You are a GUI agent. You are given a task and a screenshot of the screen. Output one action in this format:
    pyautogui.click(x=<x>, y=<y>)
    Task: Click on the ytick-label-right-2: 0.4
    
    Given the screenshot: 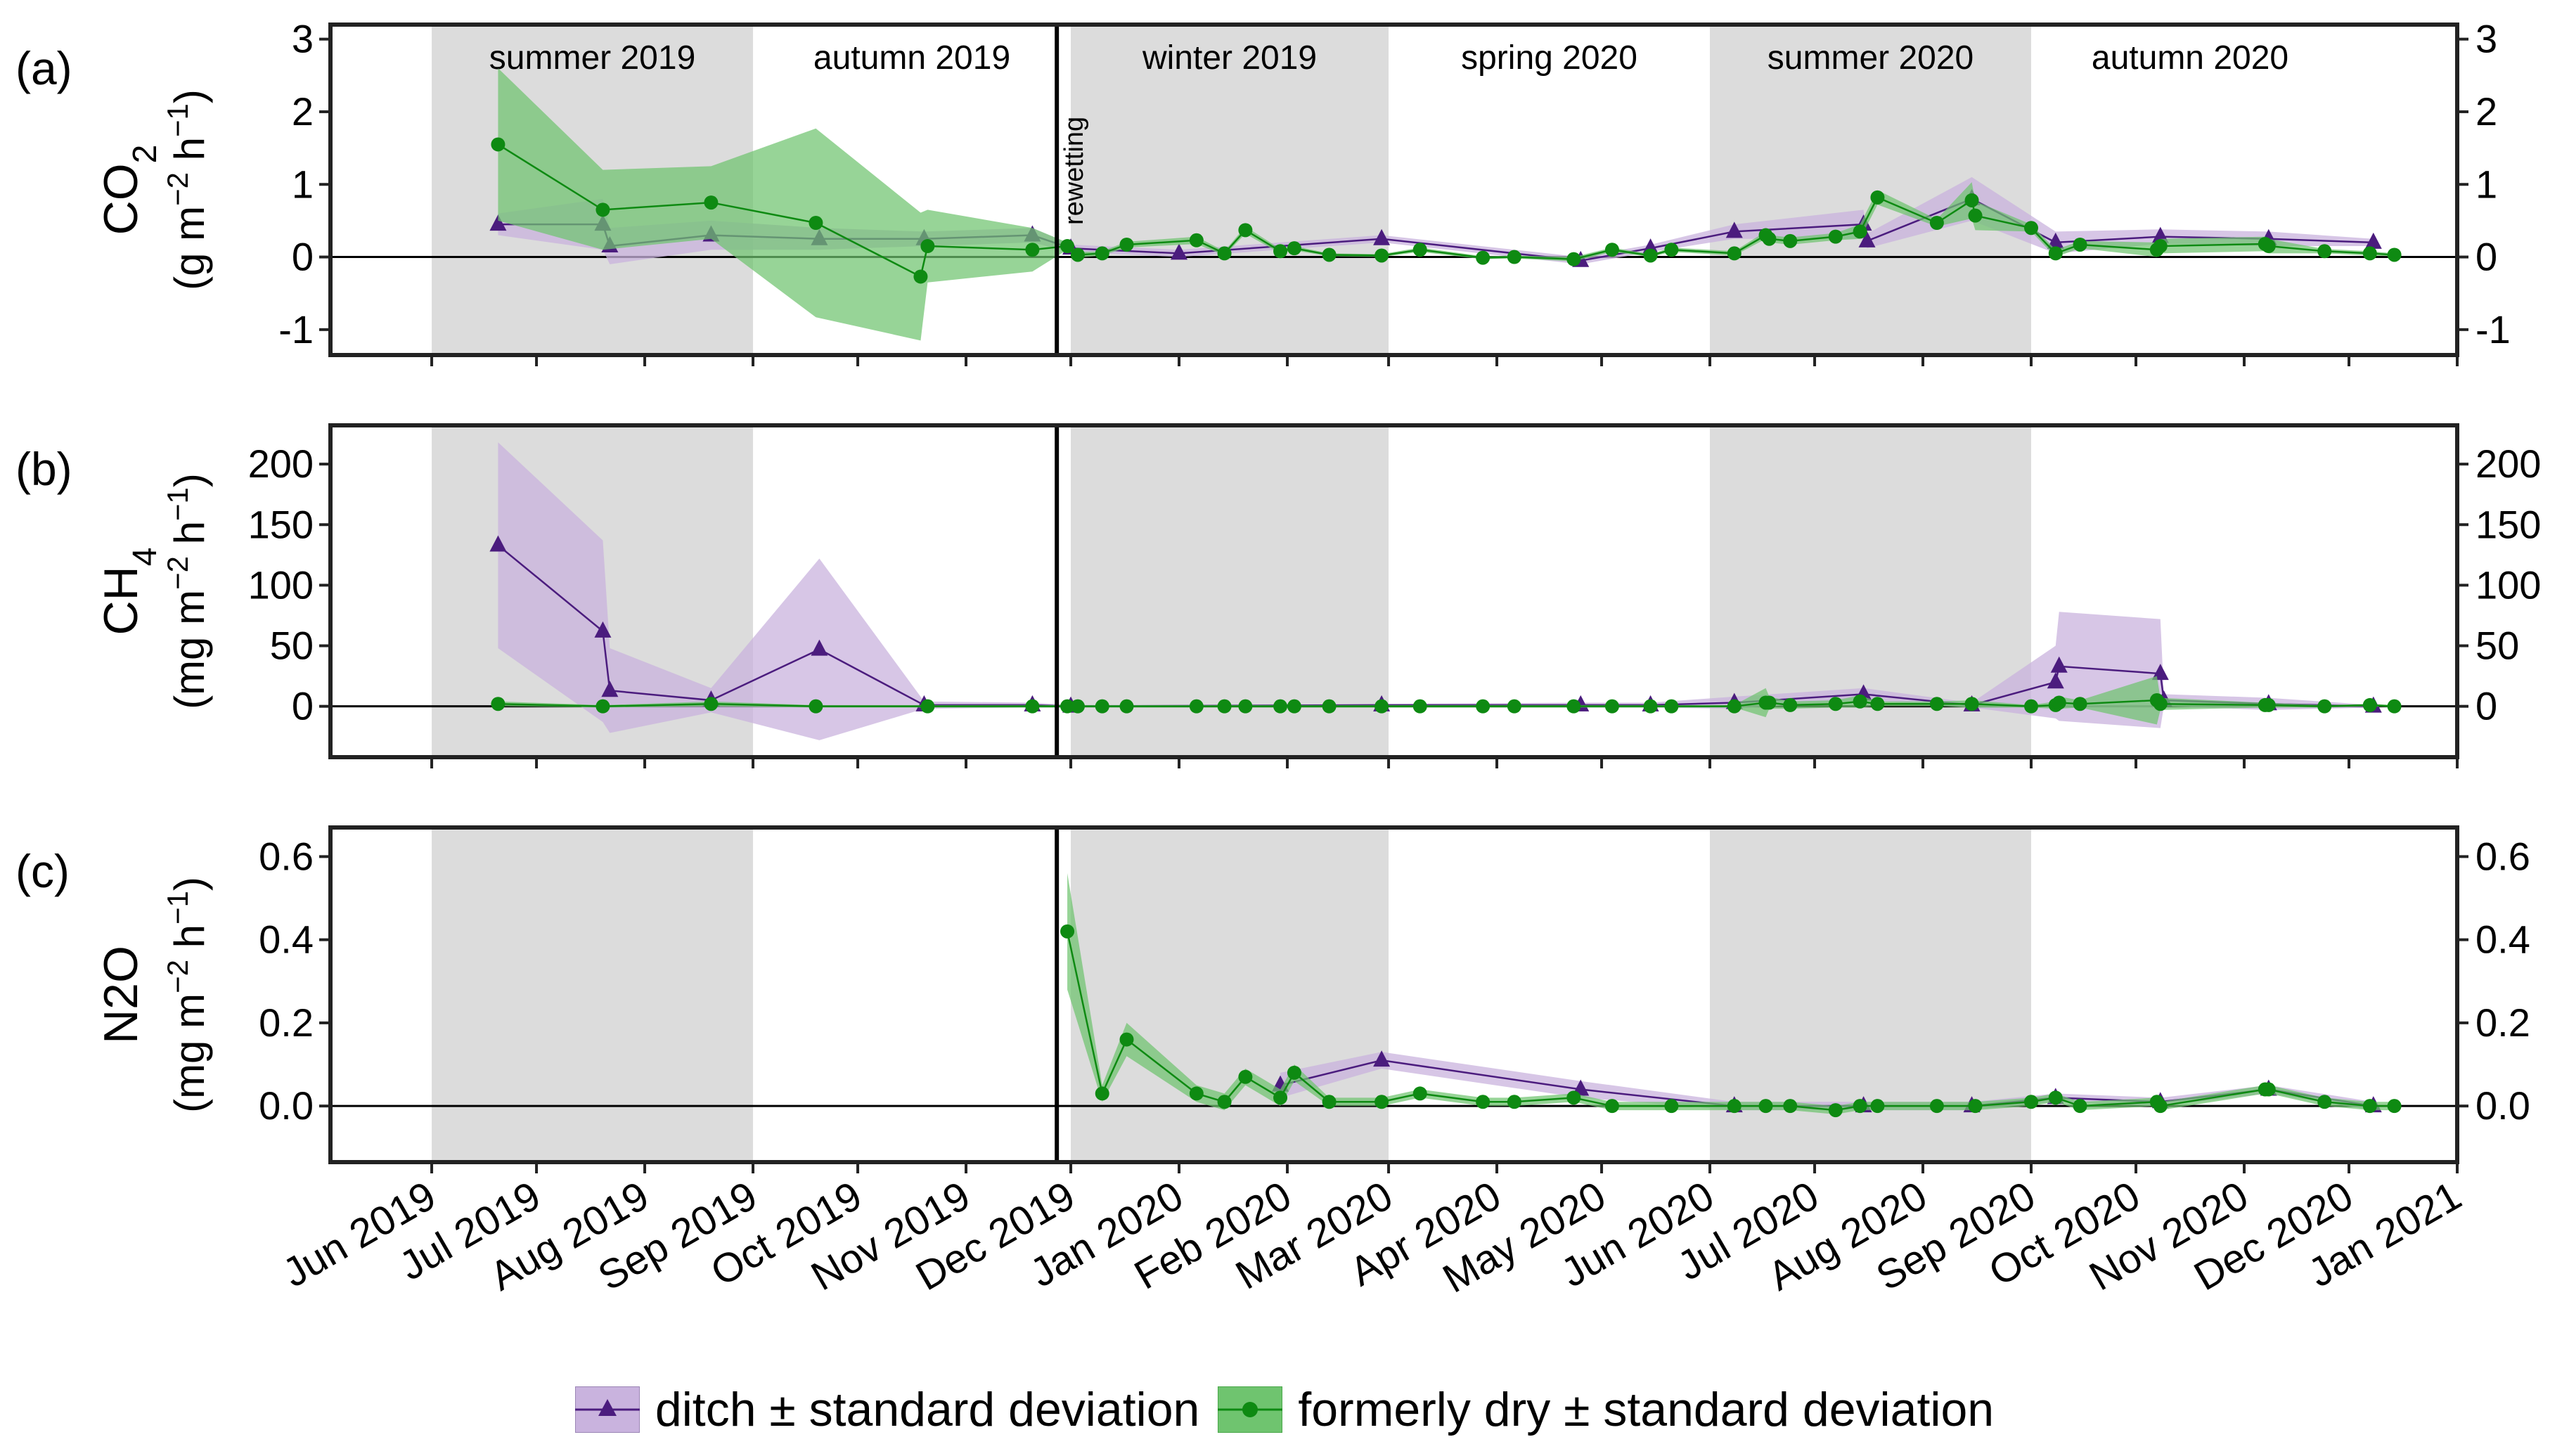 What is the action you would take?
    pyautogui.click(x=2502, y=940)
    